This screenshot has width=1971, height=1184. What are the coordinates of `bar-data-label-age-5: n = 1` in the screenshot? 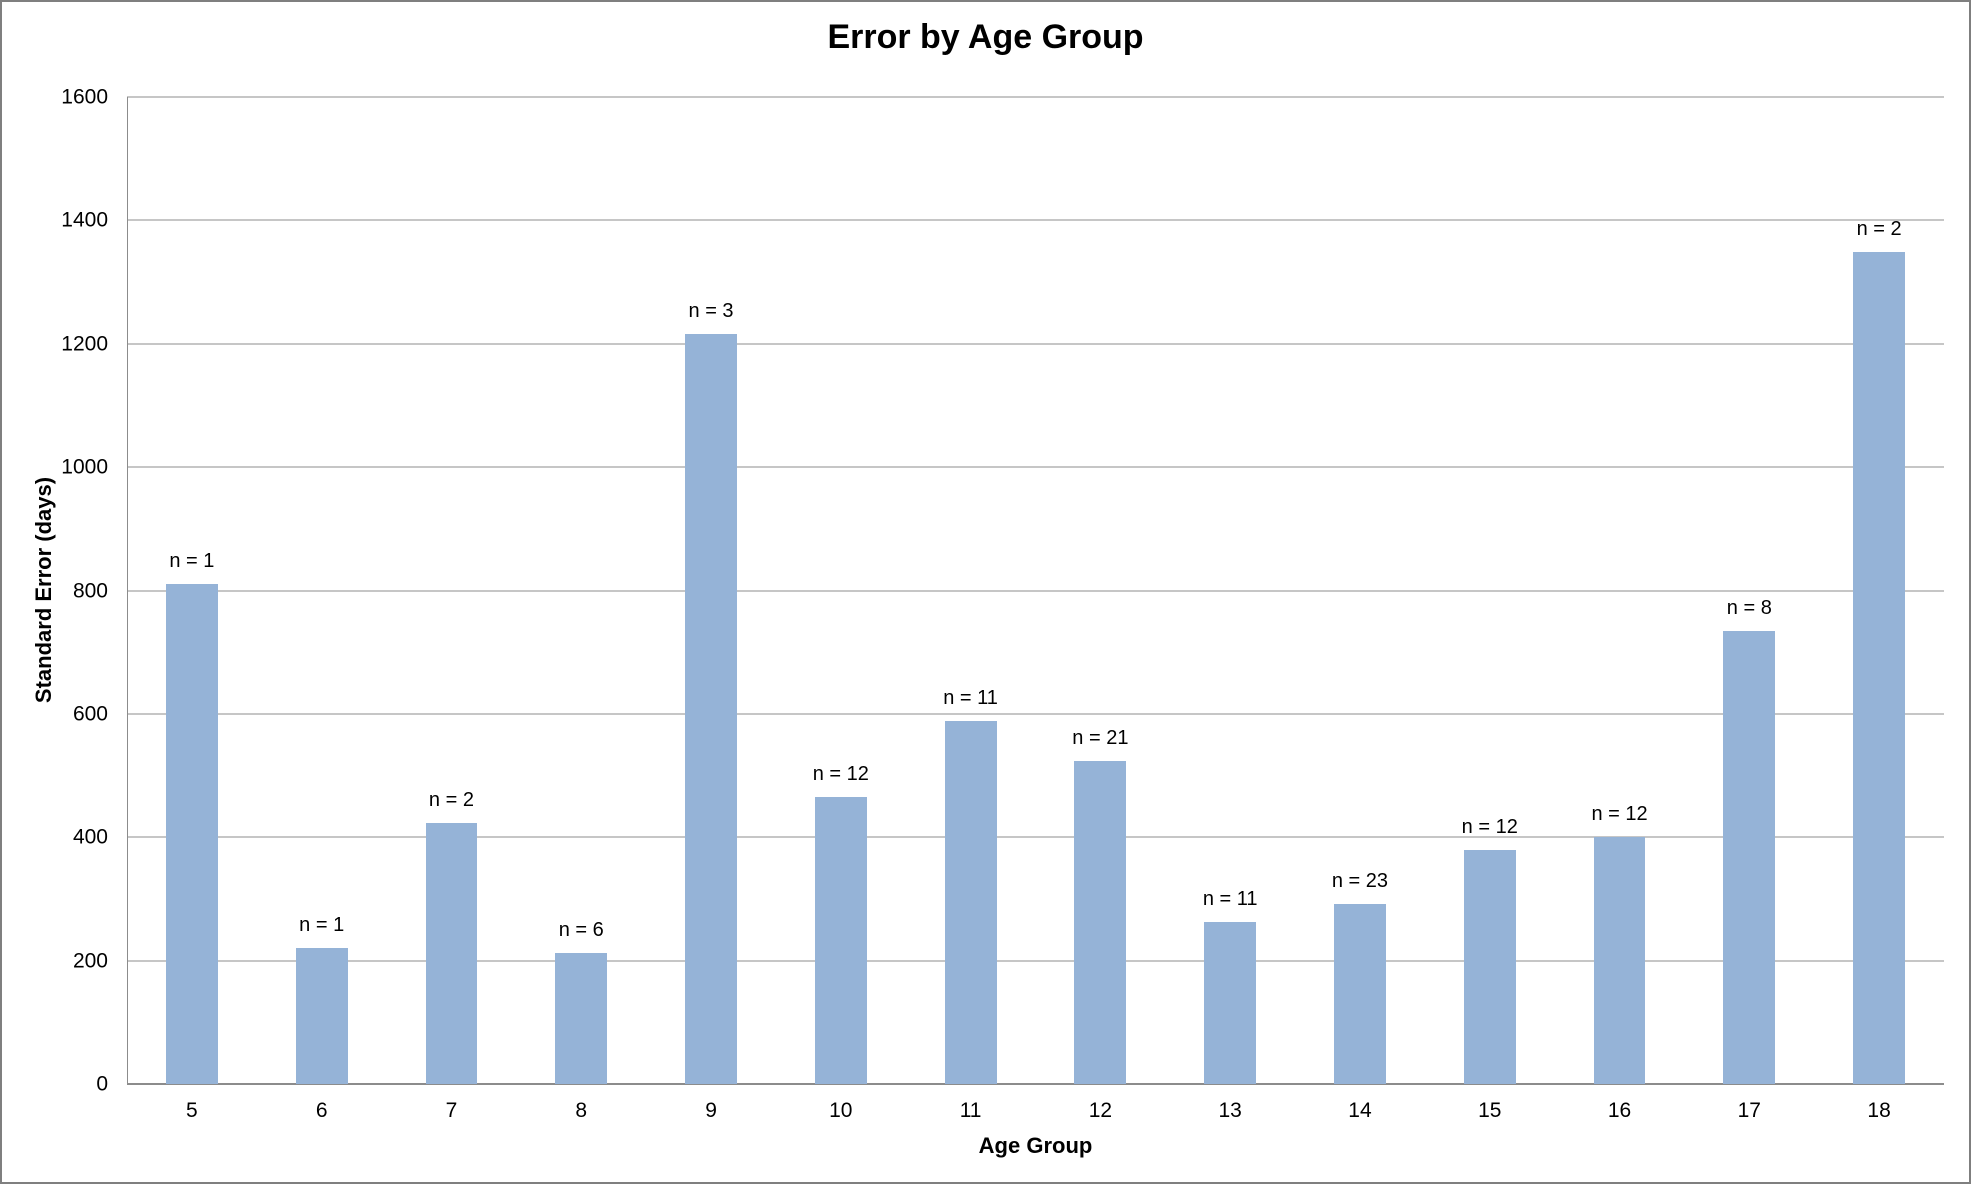 It's located at (192, 561).